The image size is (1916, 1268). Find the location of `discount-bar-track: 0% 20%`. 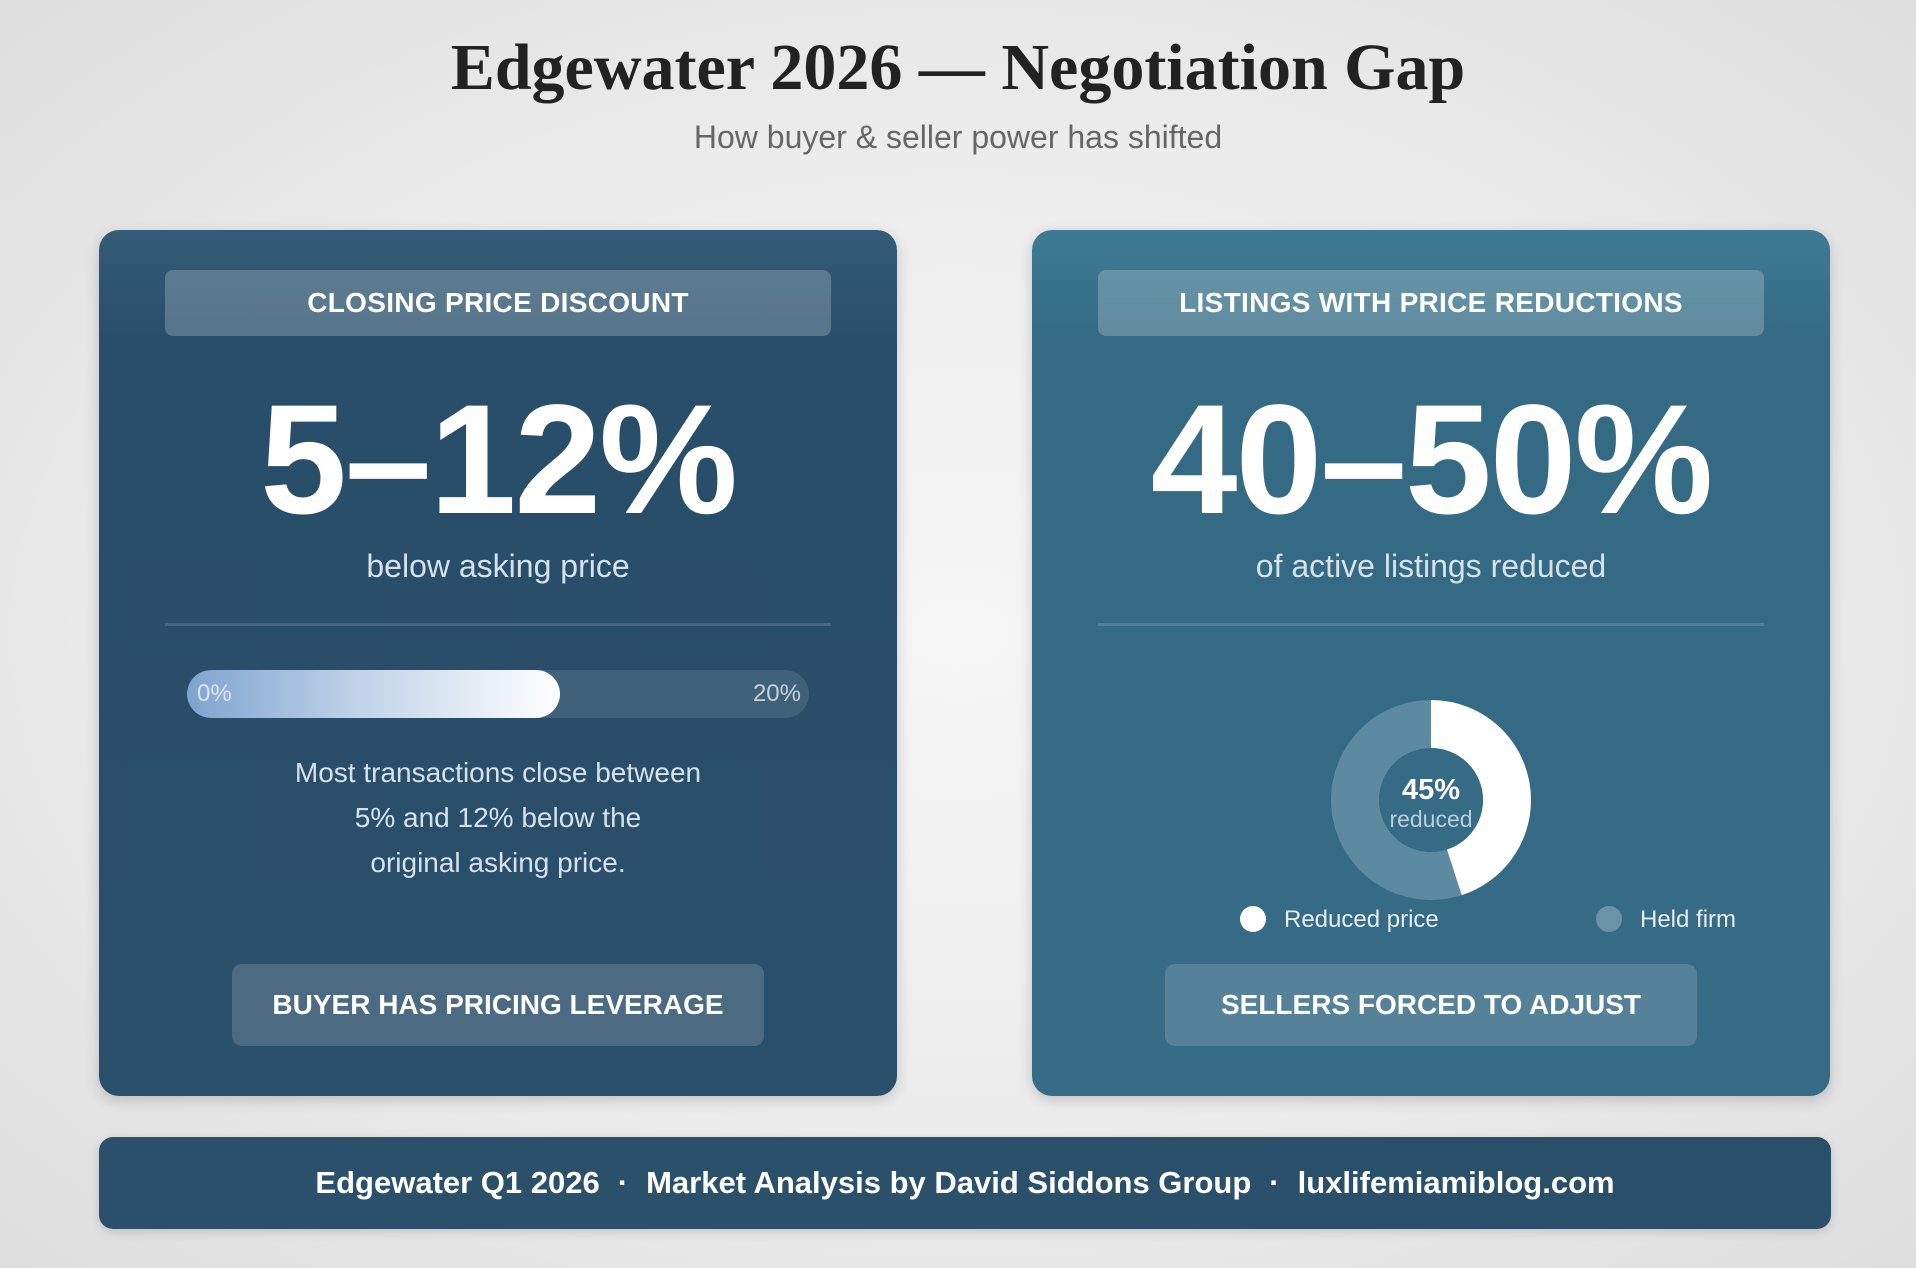

discount-bar-track: 0% 20% is located at coordinates (498, 694).